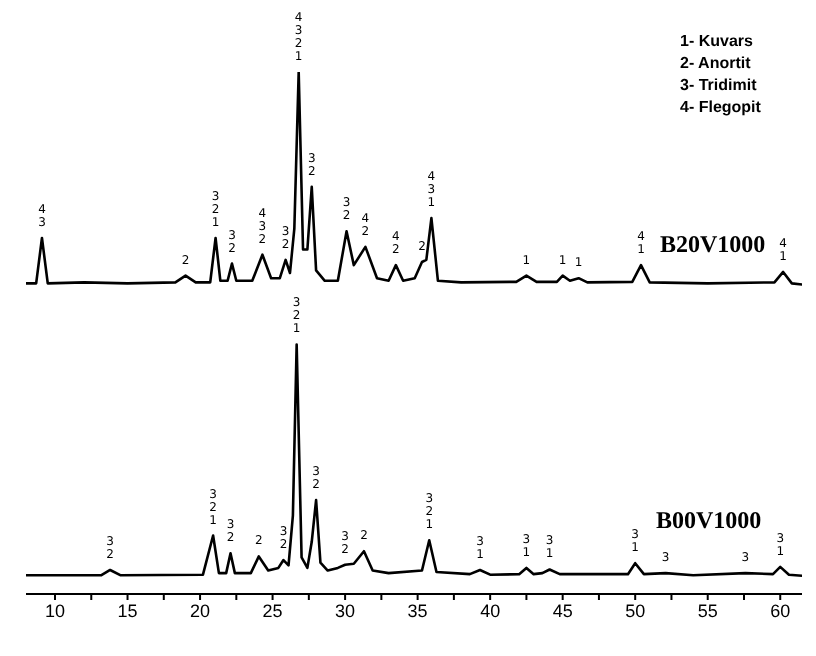  Describe the element at coordinates (716, 63) in the screenshot. I see `annotation: 2- Anortit` at that location.